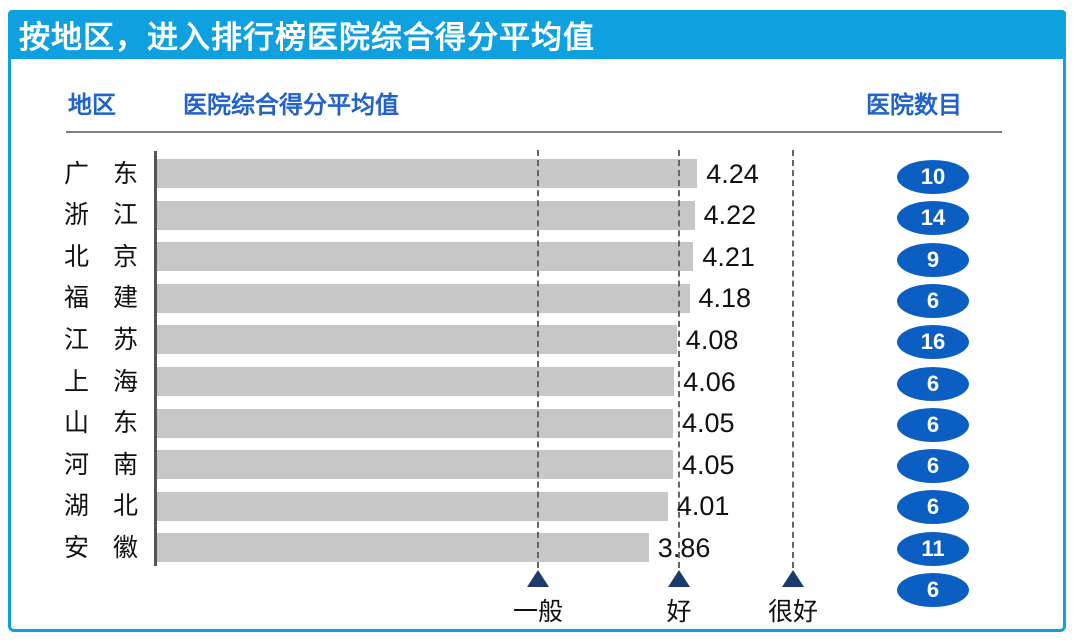 Image resolution: width=1080 pixels, height=642 pixels. Describe the element at coordinates (125, 547) in the screenshot. I see `region-label-char: 徽` at that location.